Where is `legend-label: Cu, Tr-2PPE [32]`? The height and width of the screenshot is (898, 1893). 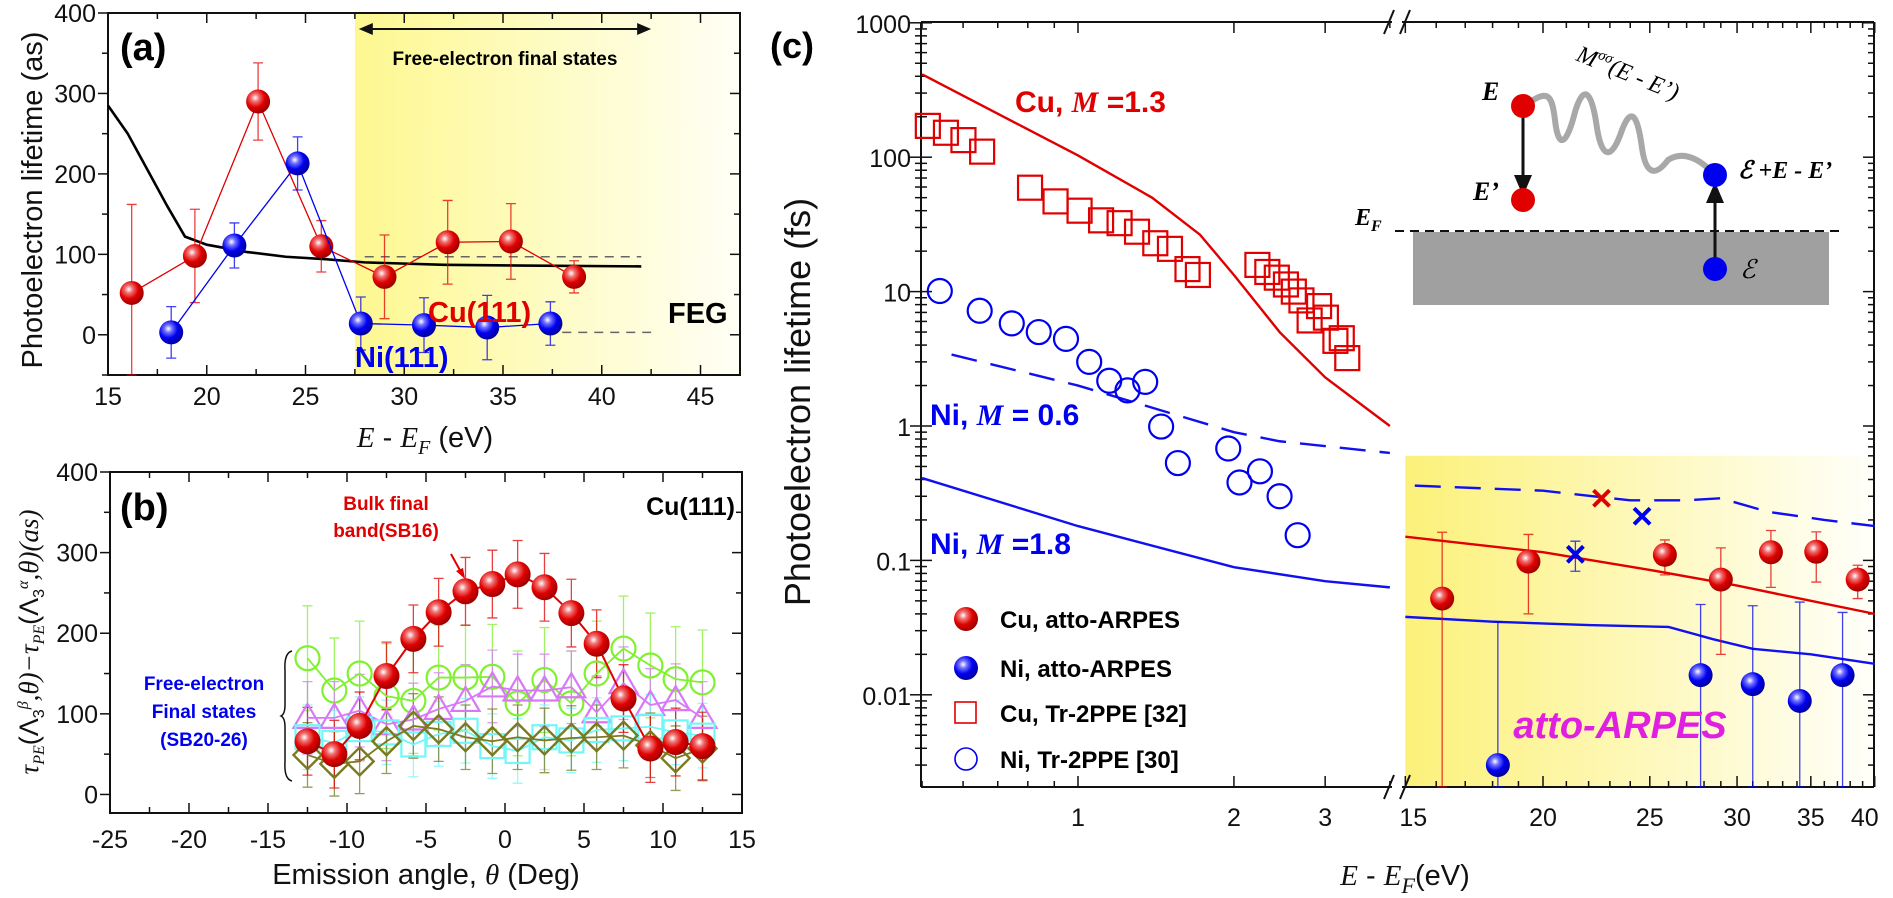
legend-label: Cu, Tr-2PPE [32] is located at coordinates (1093, 714).